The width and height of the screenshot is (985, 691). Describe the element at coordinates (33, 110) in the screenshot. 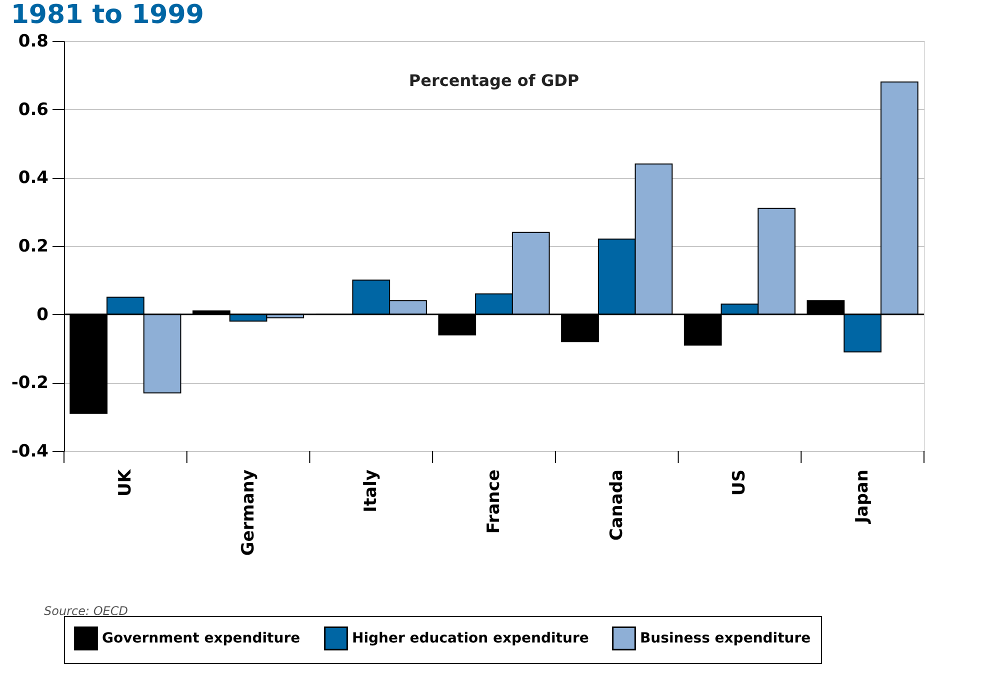

I see `y-tick-label: 0.6` at that location.